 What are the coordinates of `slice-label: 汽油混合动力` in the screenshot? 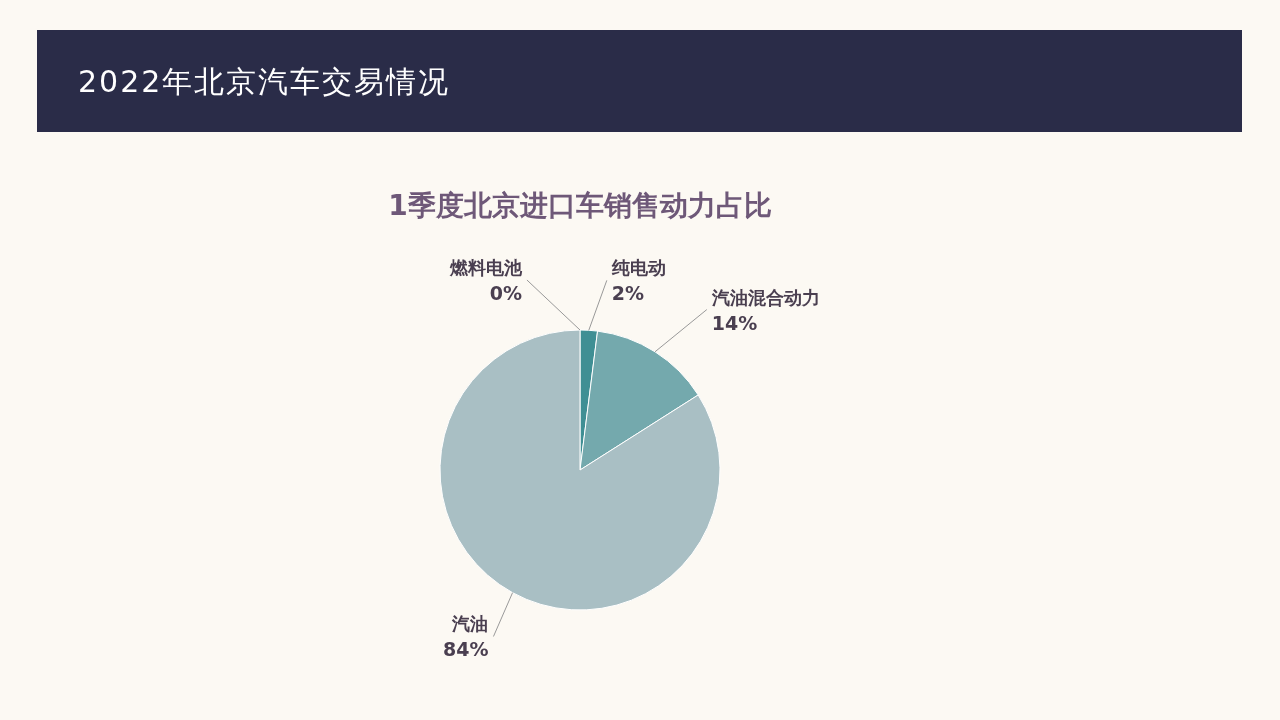 It's located at (765, 297).